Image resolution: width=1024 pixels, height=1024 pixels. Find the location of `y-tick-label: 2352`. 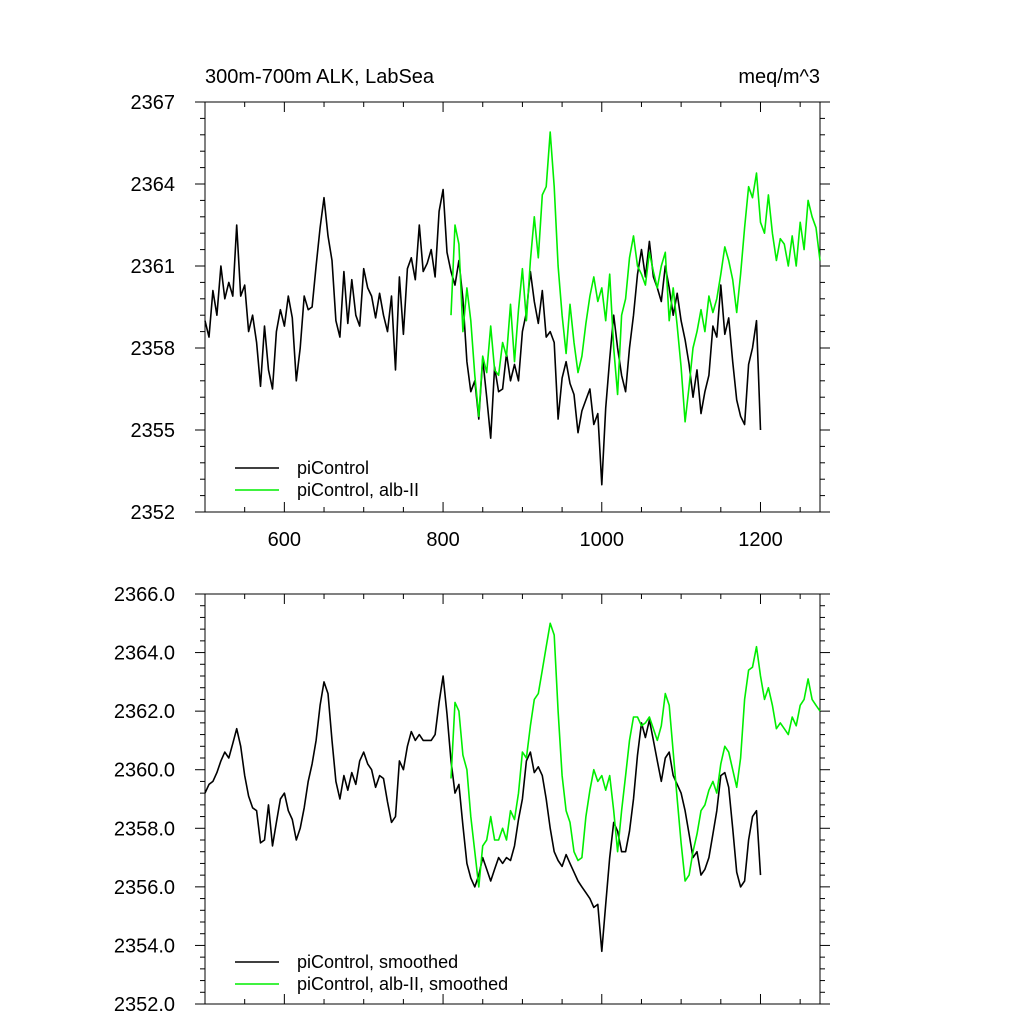

y-tick-label: 2352 is located at coordinates (153, 513).